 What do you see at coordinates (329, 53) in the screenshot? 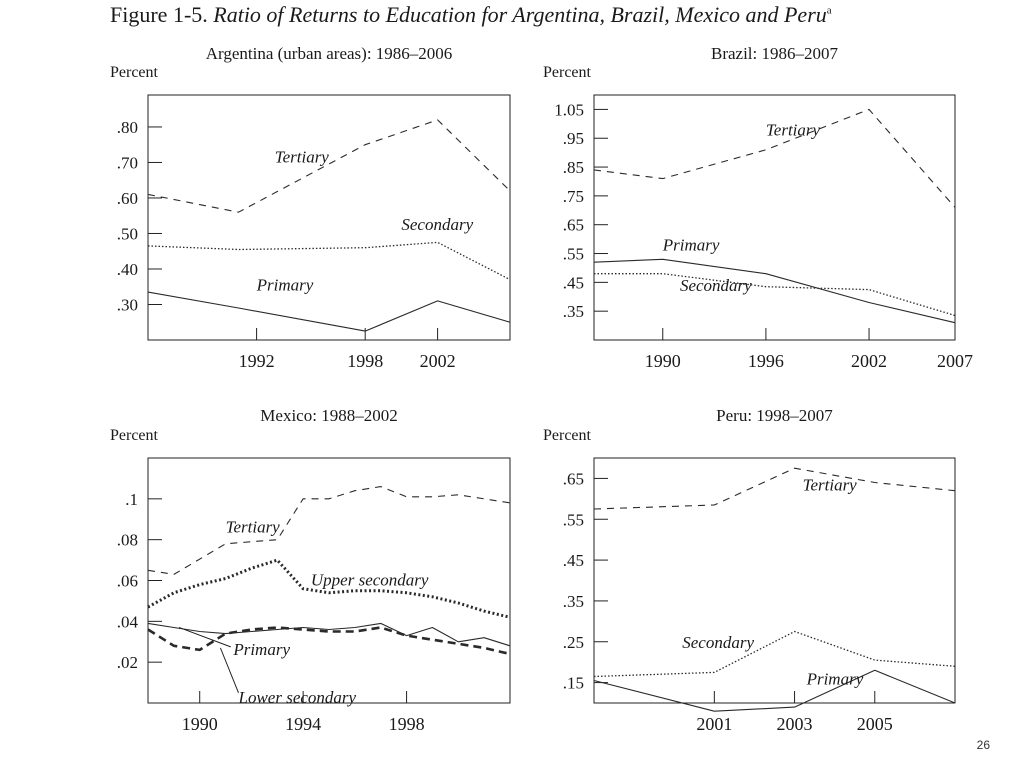
I see `chart-title: Argentina (urban areas): 1986–2006` at bounding box center [329, 53].